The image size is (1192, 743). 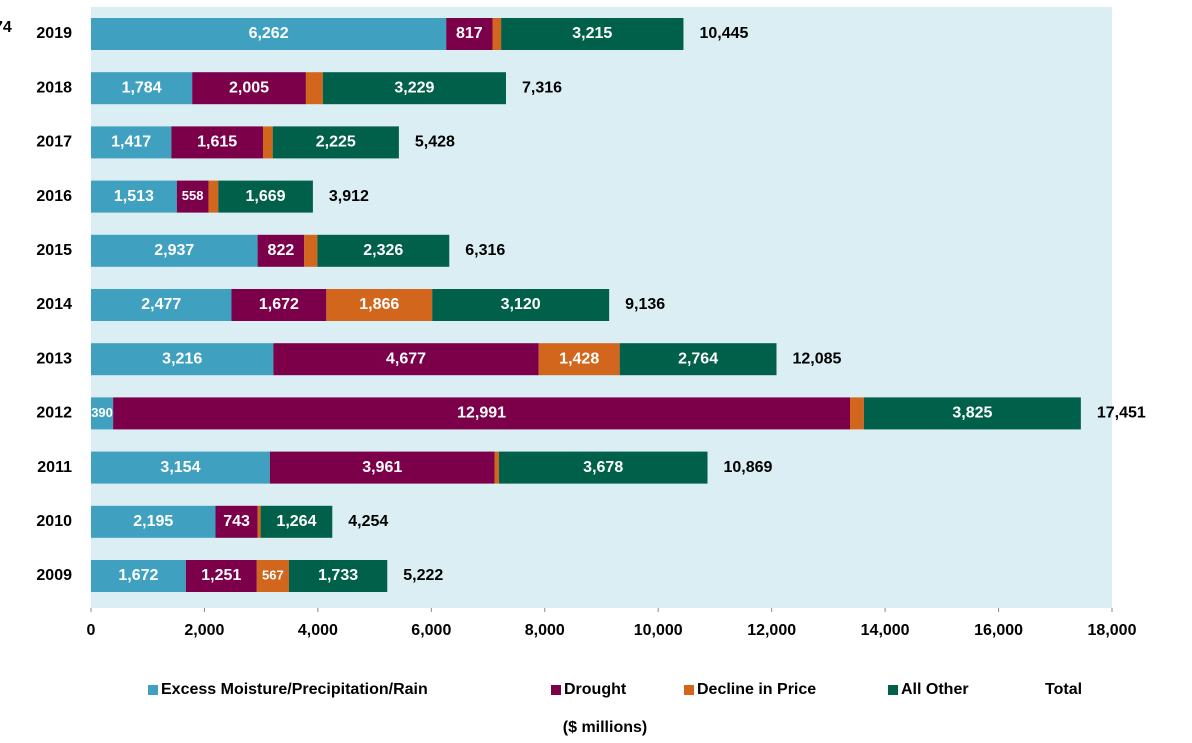 What do you see at coordinates (545, 630) in the screenshot?
I see `x-tick-label: 8,000` at bounding box center [545, 630].